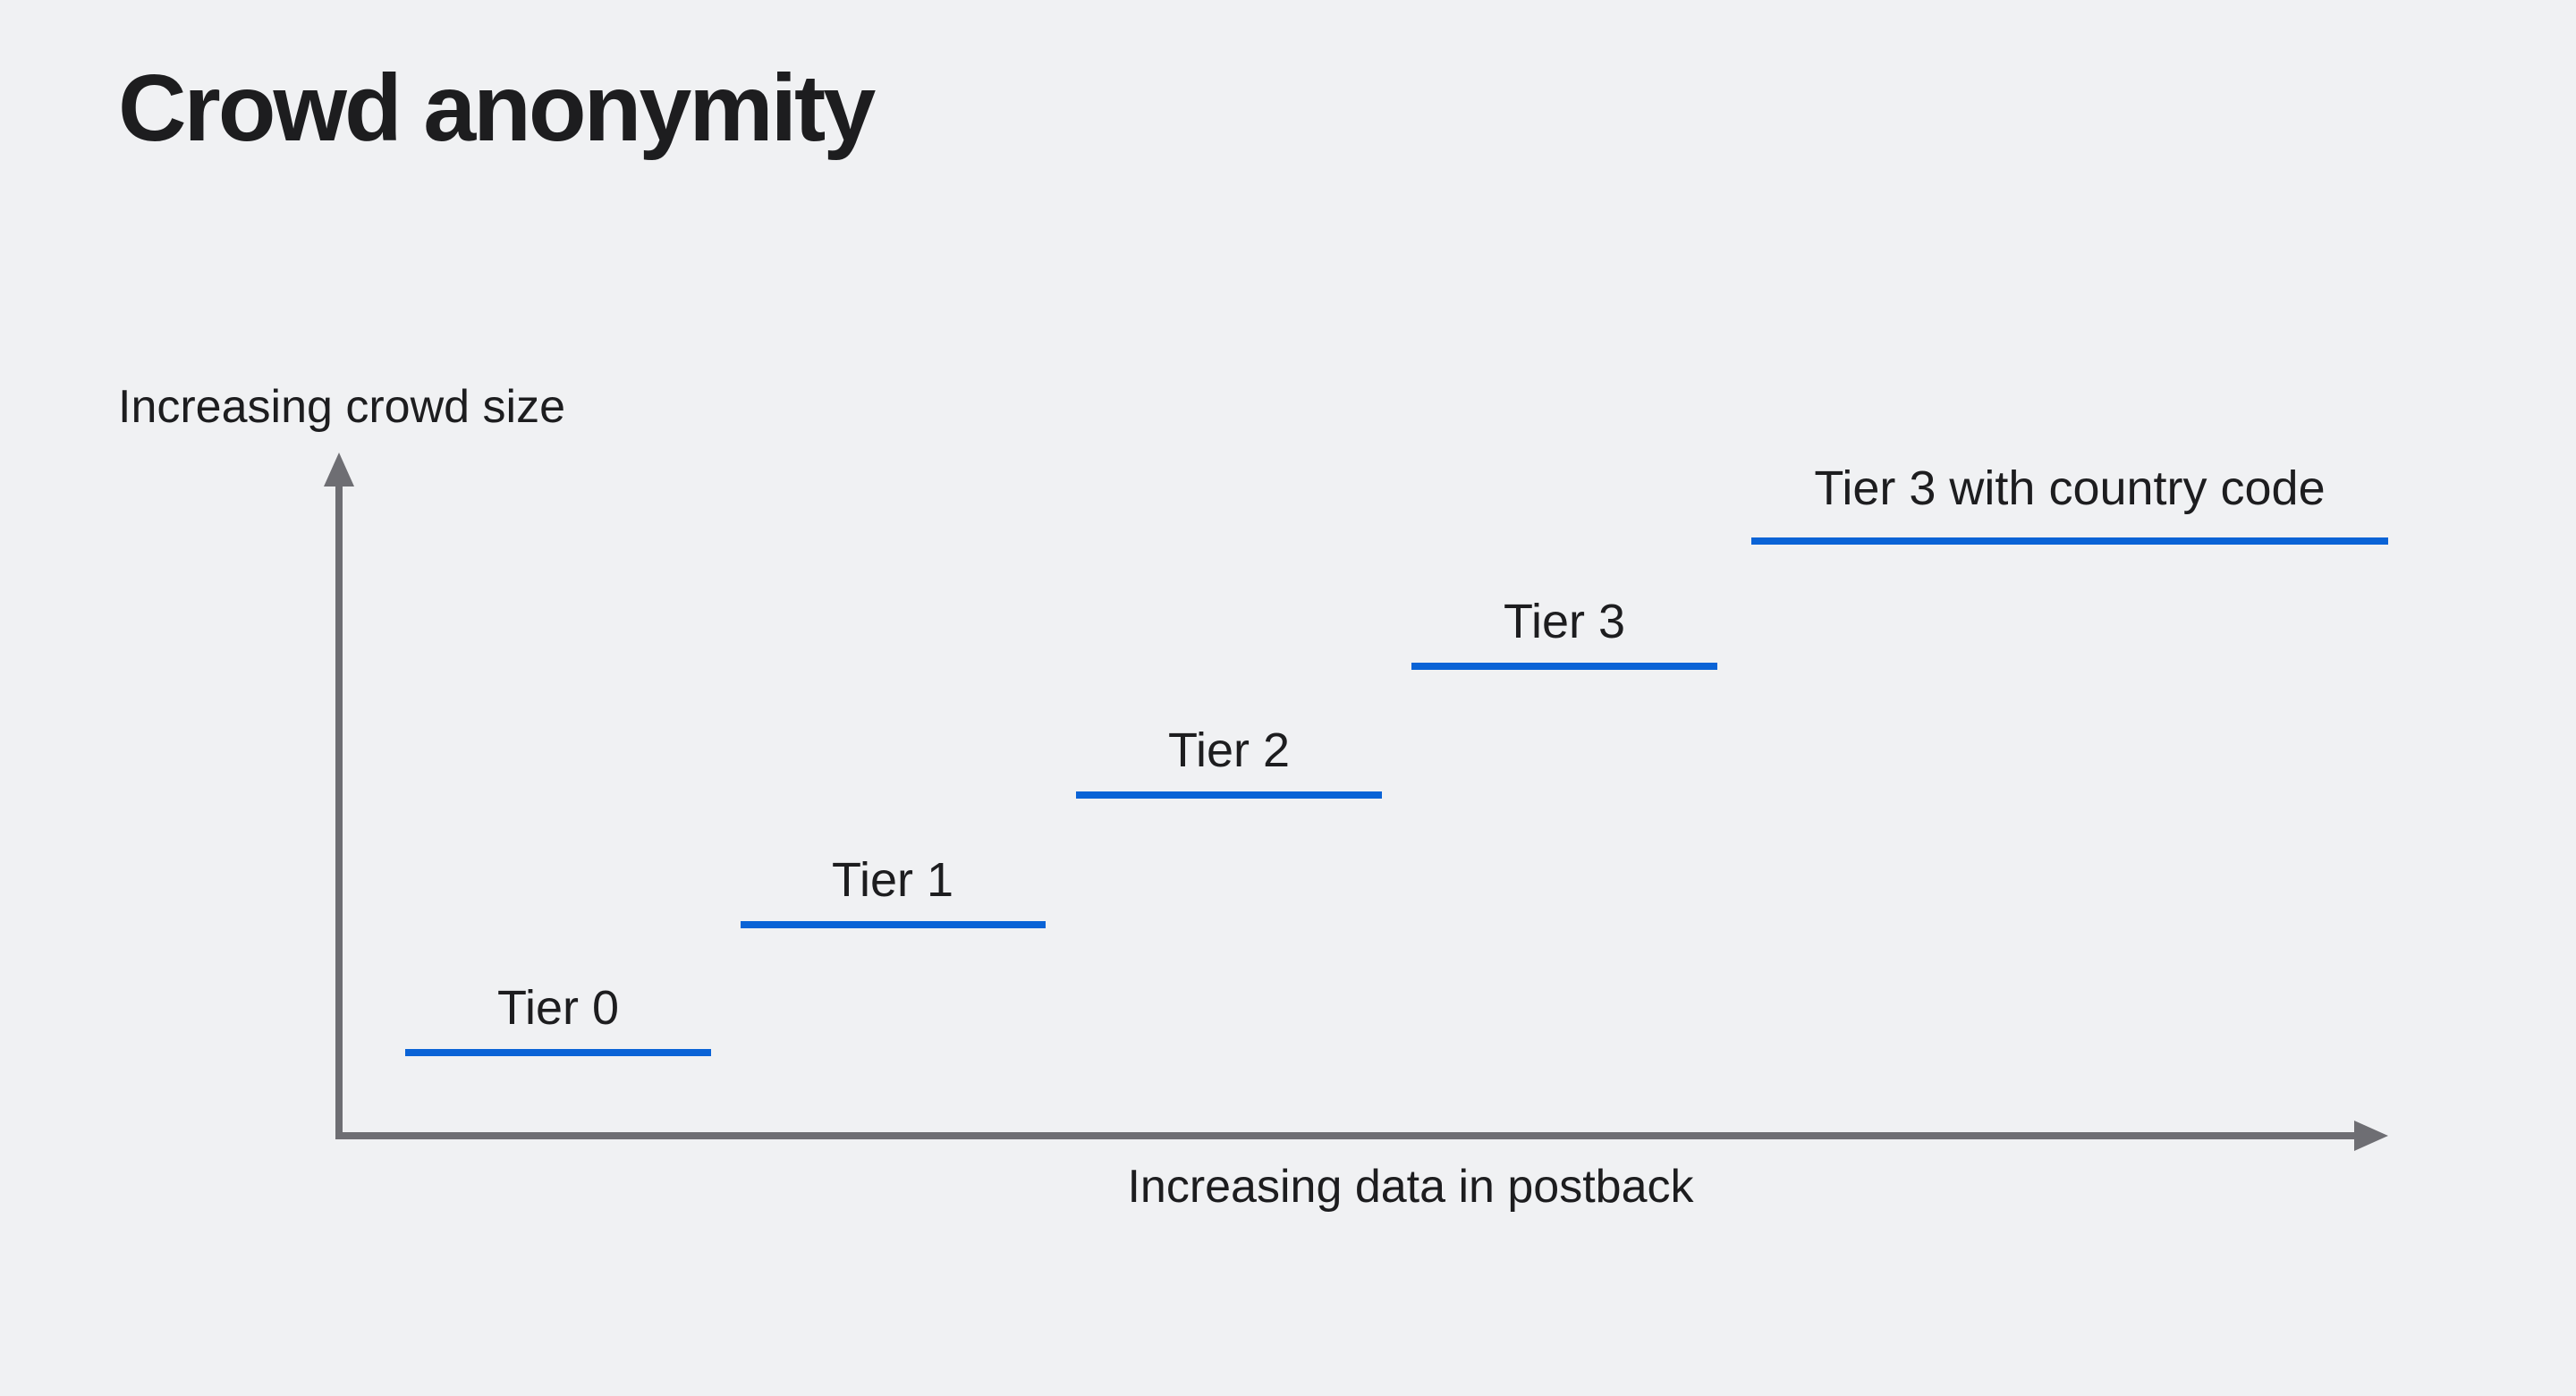 The width and height of the screenshot is (2576, 1396). I want to click on tier-3-label: Tier 3, so click(1564, 621).